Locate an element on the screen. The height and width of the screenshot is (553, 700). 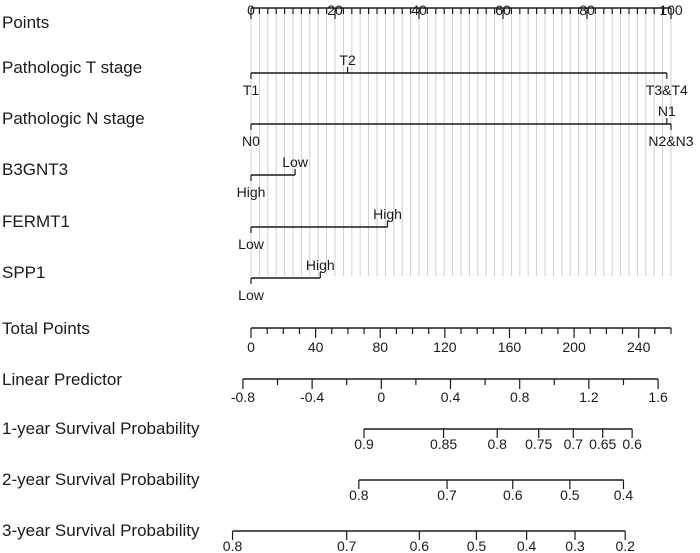
total-tick-label: 0 is located at coordinates (251, 347).